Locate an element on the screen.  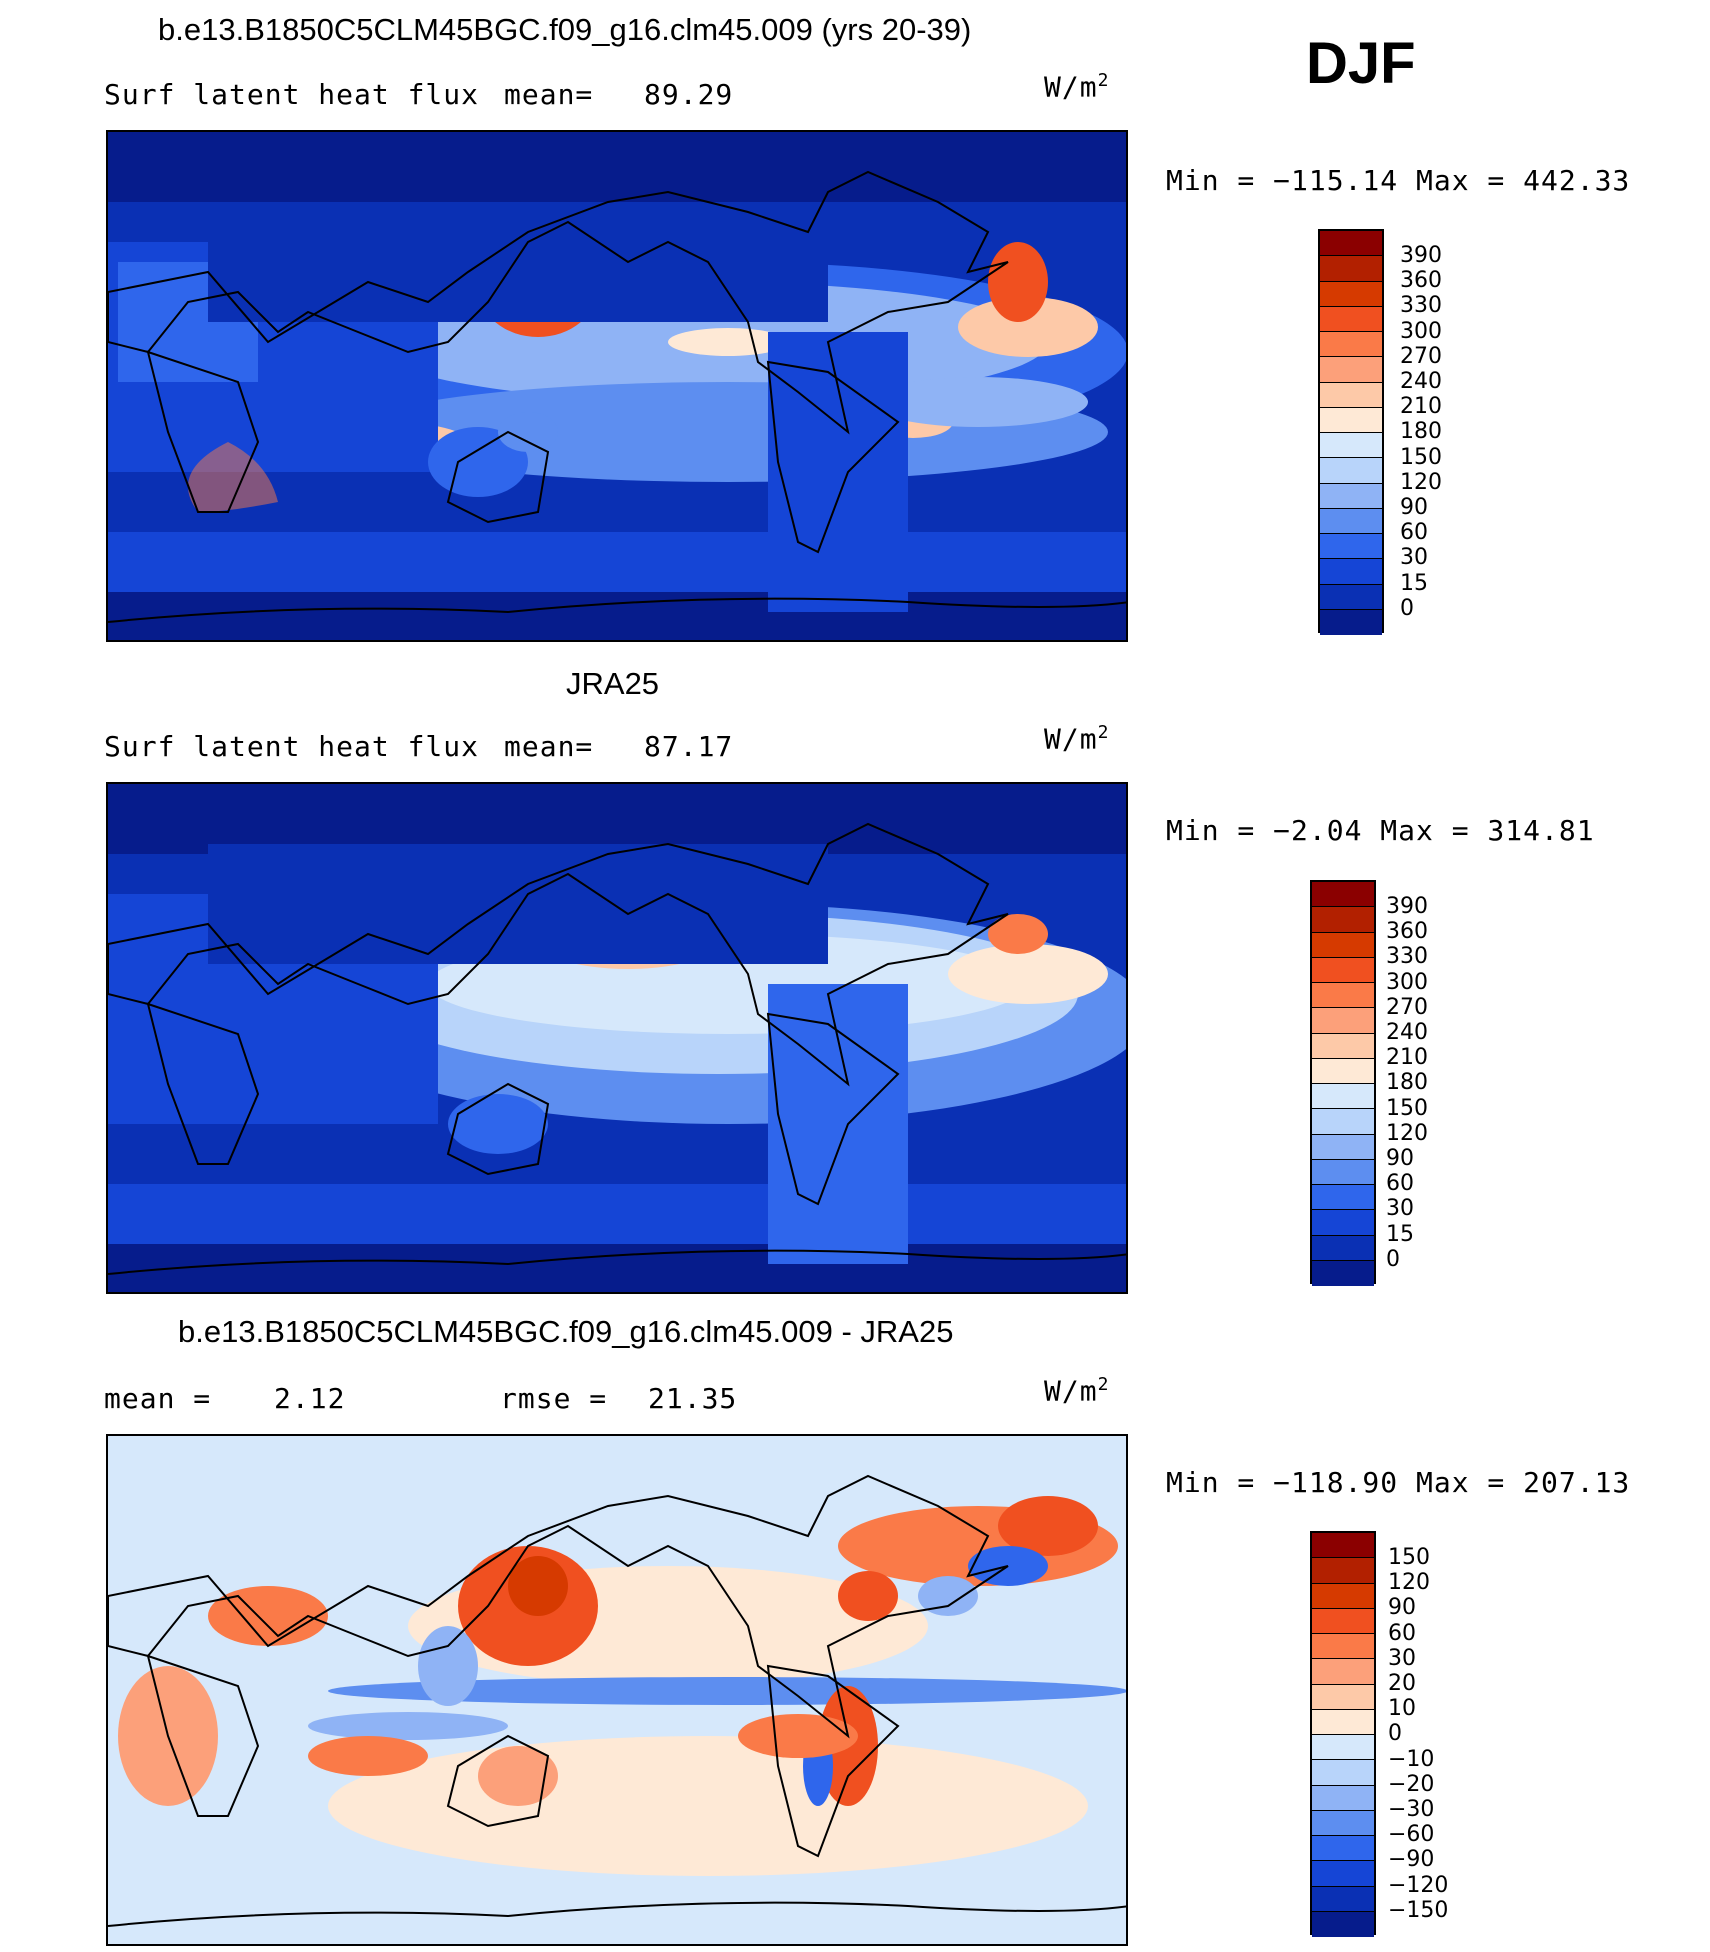
panel3-minmax: Min = −118.90 Max = 207.13 is located at coordinates (1398, 1482).